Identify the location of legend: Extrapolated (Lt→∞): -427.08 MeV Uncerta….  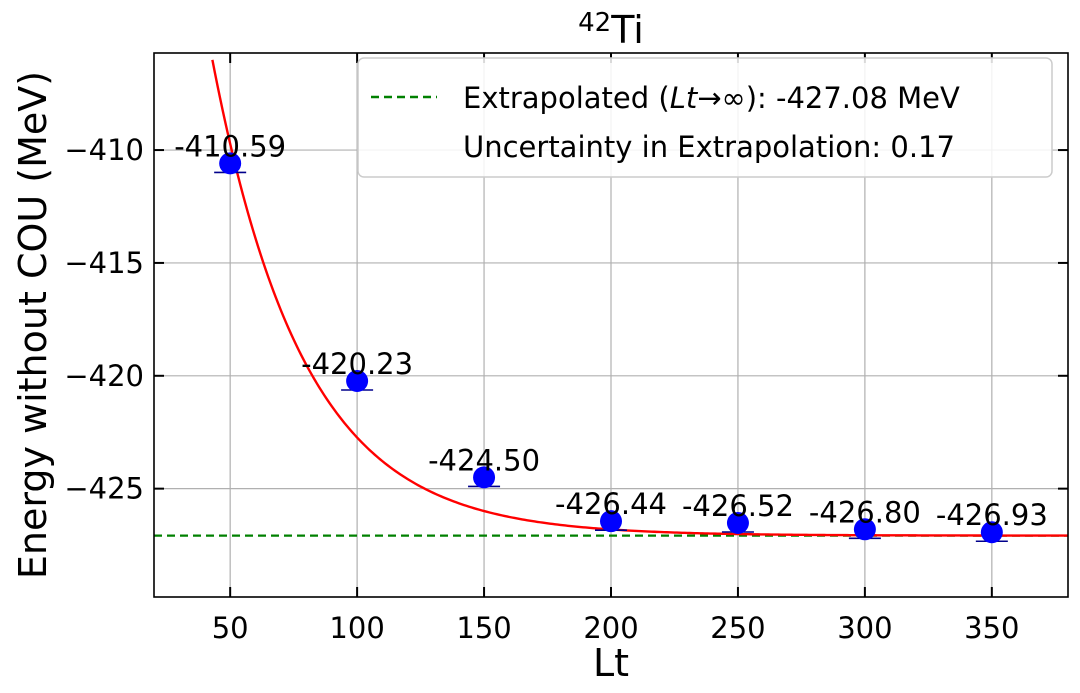
(705, 117).